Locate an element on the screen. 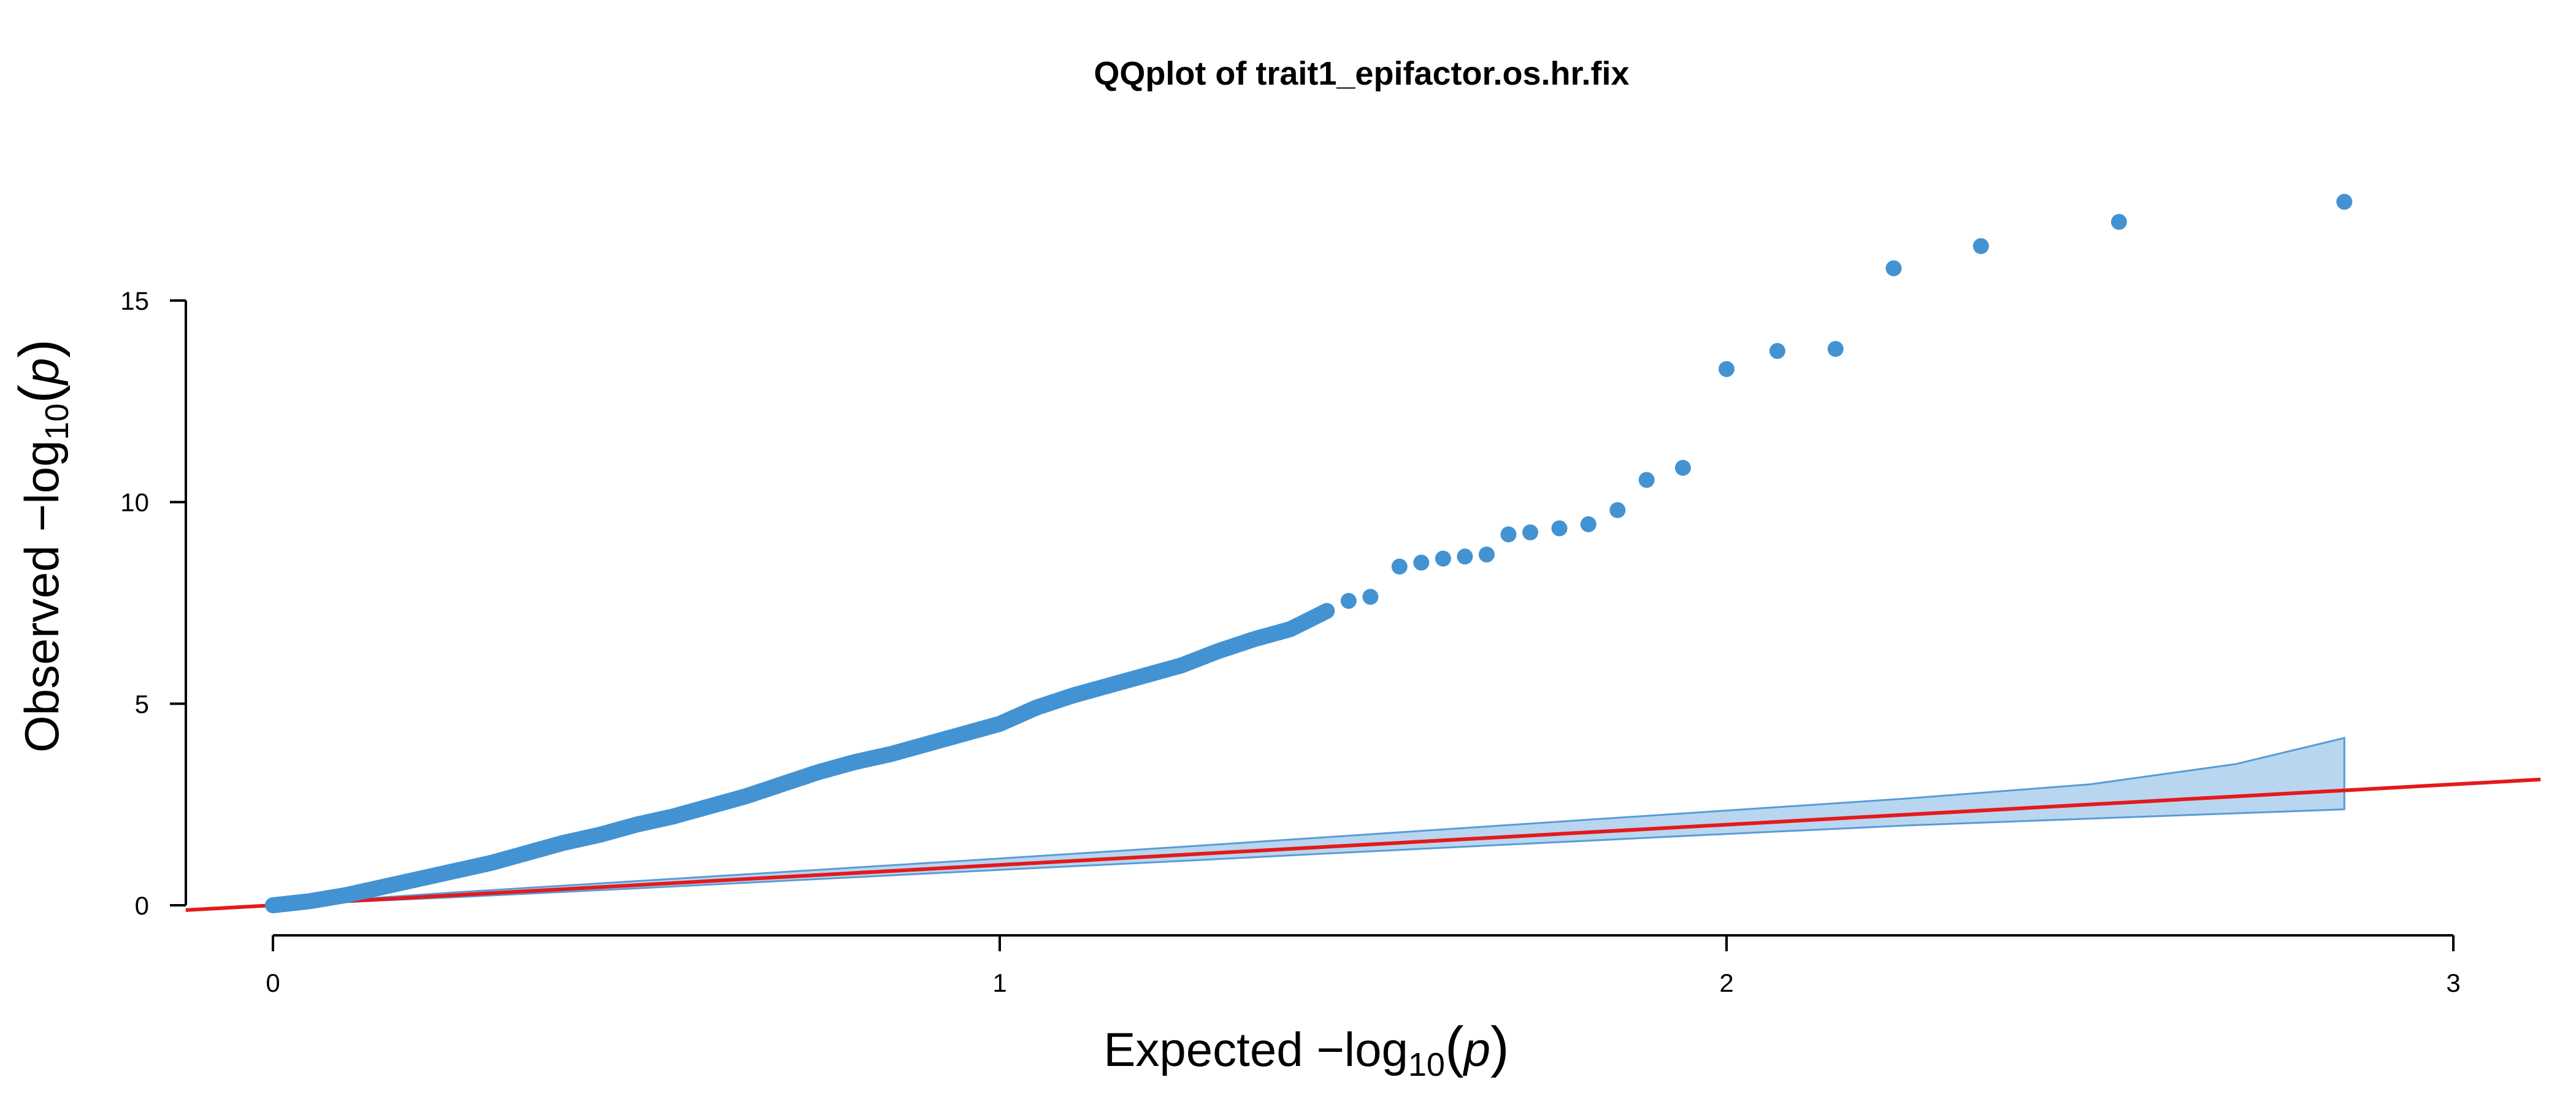 The width and height of the screenshot is (2576, 1104). x-axis-title-lparen: ( is located at coordinates (1454, 1047).